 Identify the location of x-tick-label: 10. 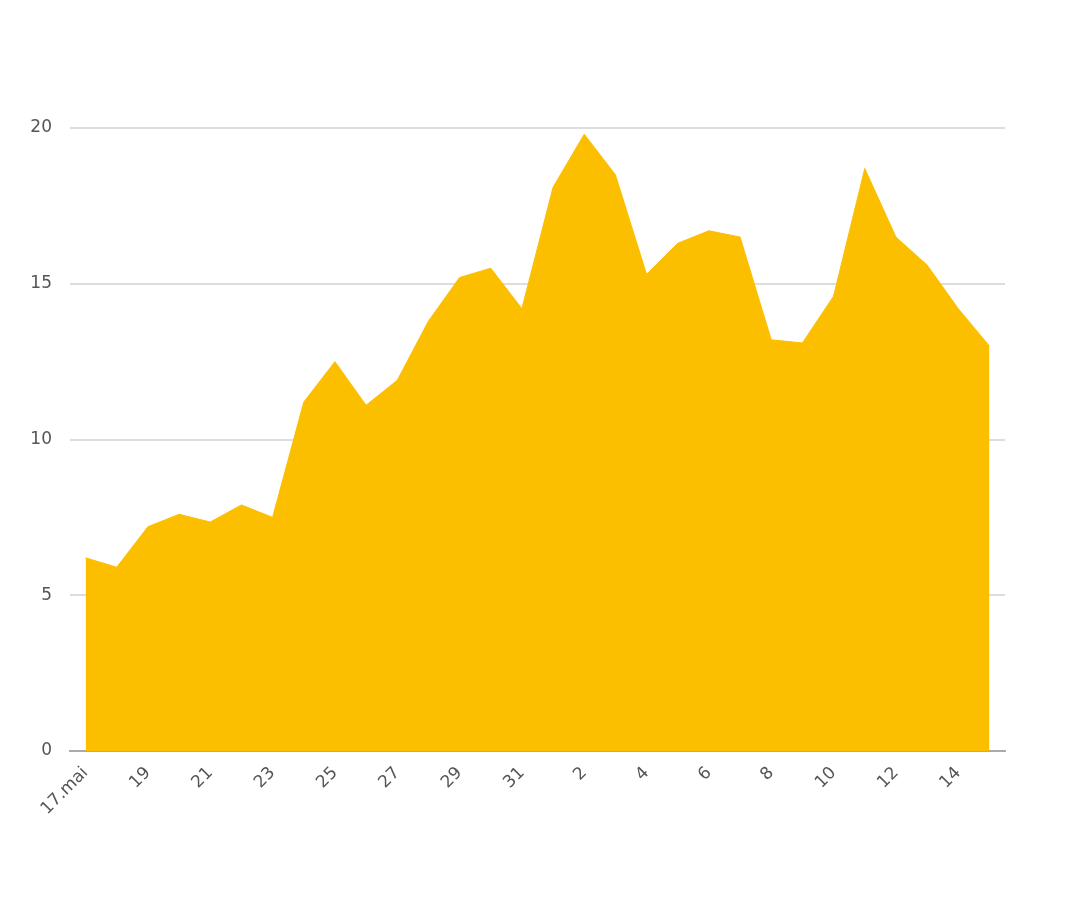
(825, 777).